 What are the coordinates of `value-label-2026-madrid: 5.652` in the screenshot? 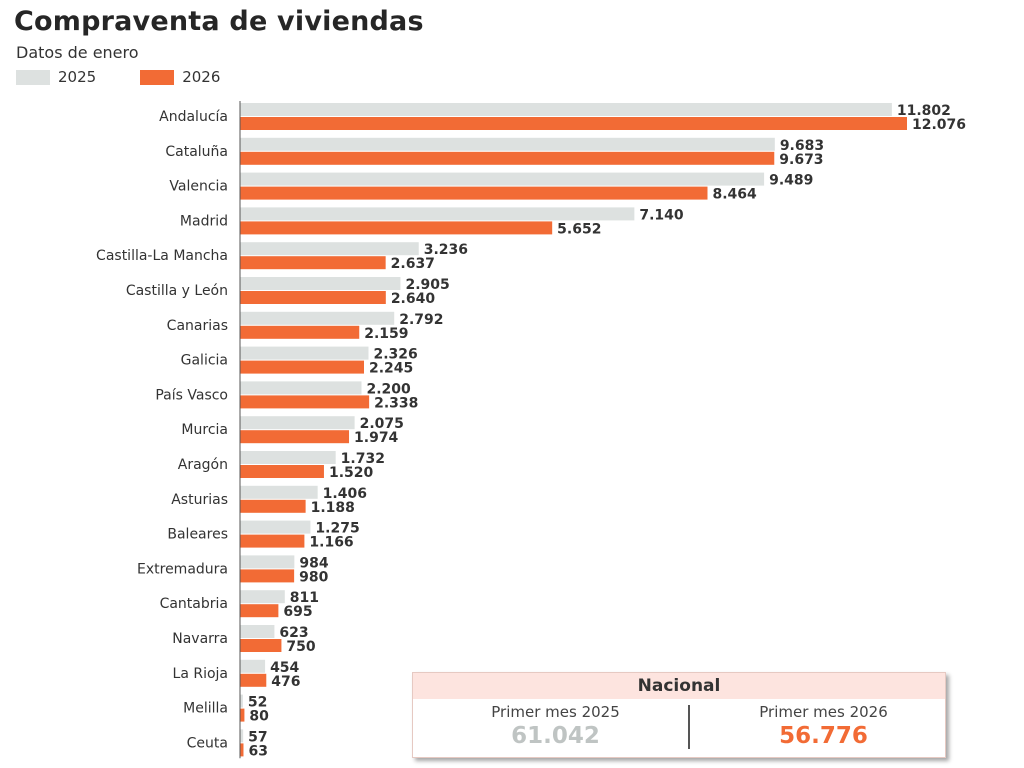 It's located at (579, 229).